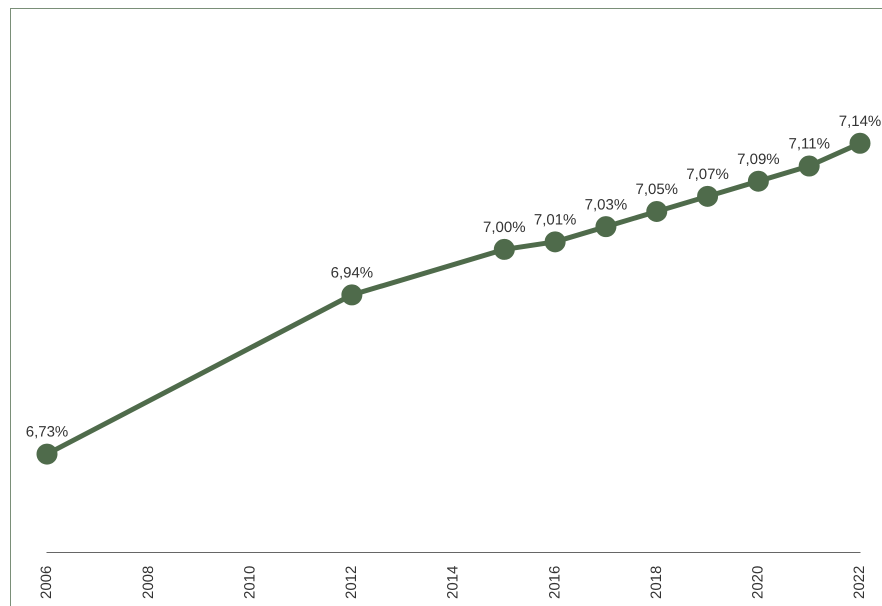 The image size is (882, 606). Describe the element at coordinates (758, 583) in the screenshot. I see `x-tick-label: 2020` at that location.